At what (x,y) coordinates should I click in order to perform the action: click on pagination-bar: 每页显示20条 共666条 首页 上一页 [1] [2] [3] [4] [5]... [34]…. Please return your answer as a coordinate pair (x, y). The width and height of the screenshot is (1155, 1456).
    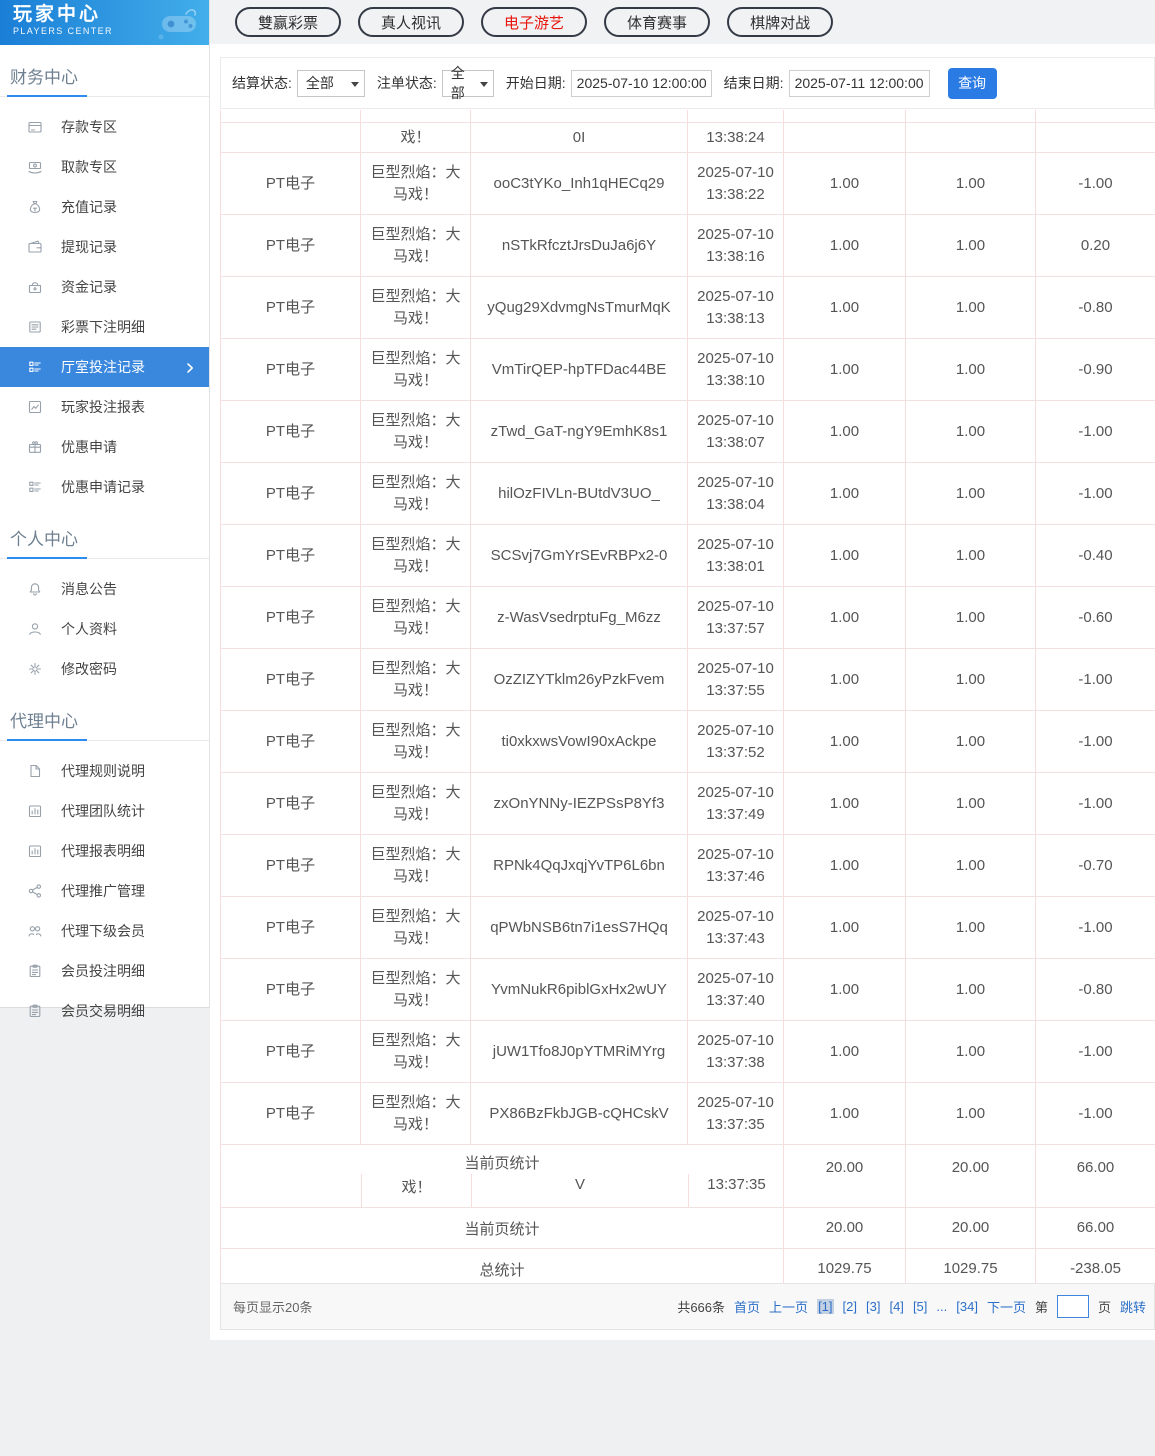
    Looking at the image, I should click on (687, 1306).